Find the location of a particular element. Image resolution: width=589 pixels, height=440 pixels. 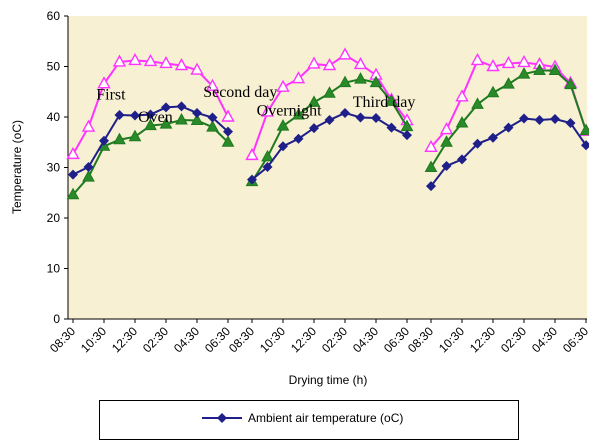

y-tick-label: 60 is located at coordinates (54, 16).